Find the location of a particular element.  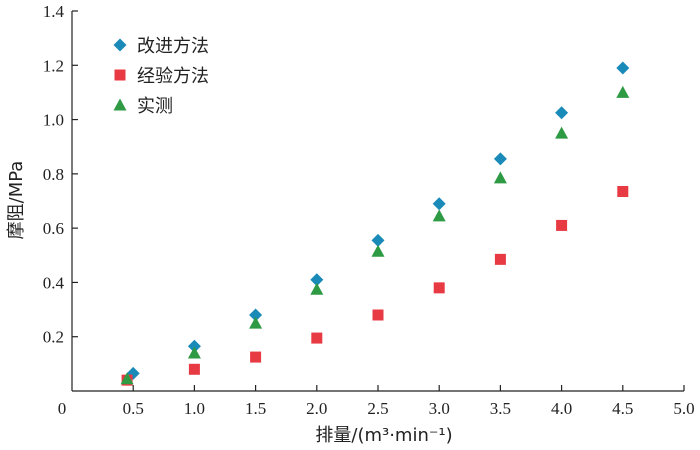

x-tick-label: 3.5 is located at coordinates (500, 408).